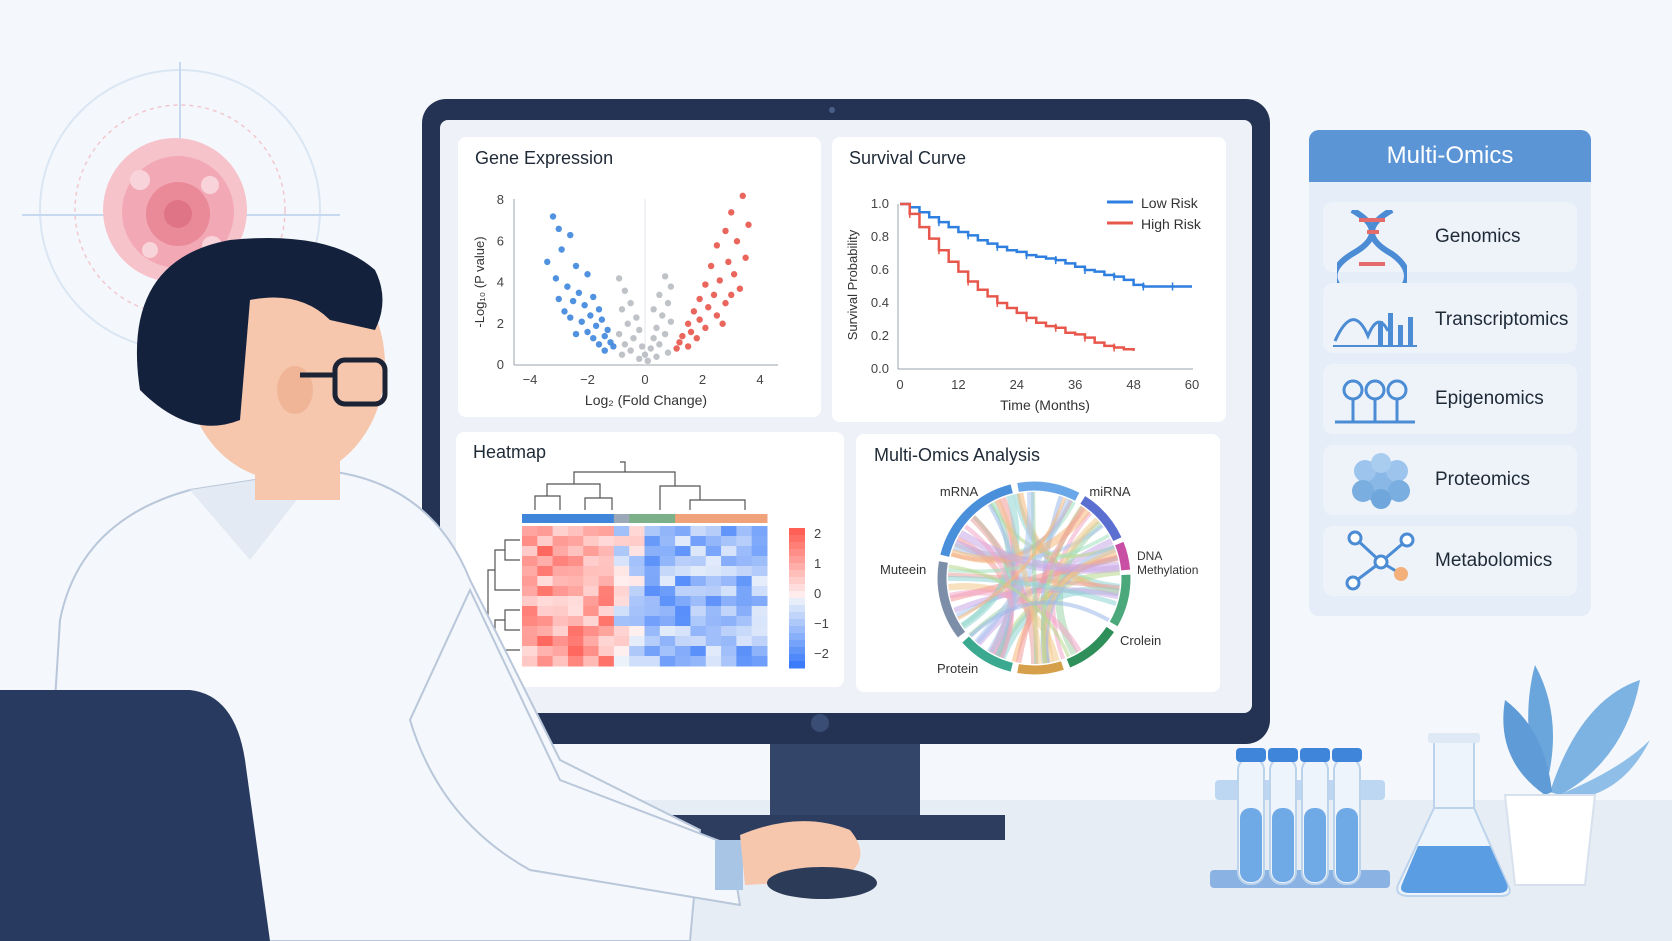 This screenshot has height=941, width=1672. What do you see at coordinates (958, 384) in the screenshot?
I see `survival-xtick-label: 12` at bounding box center [958, 384].